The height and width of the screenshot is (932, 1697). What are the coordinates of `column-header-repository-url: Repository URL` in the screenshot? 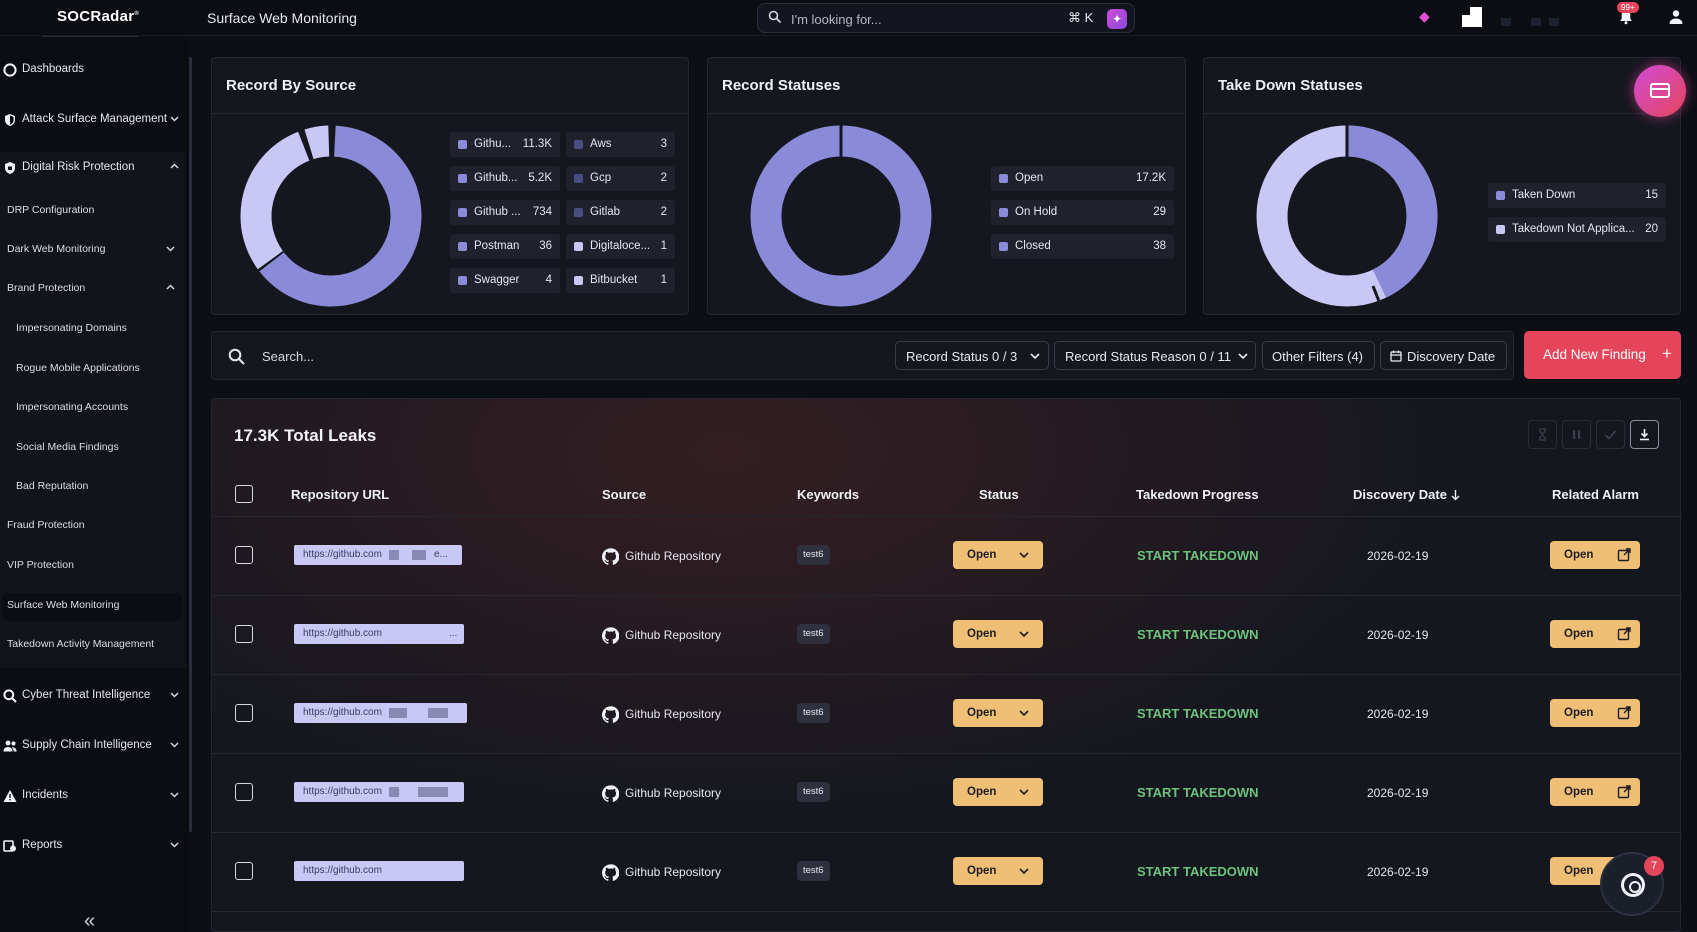 It's located at (340, 494).